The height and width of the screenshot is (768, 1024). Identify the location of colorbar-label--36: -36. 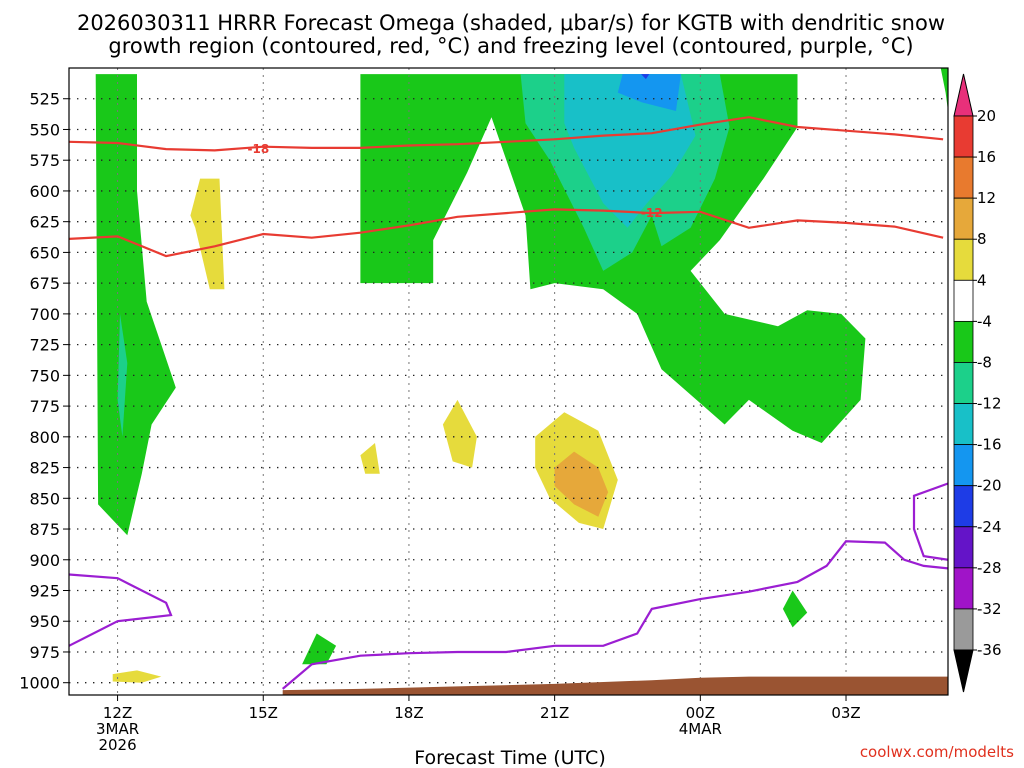
(989, 650).